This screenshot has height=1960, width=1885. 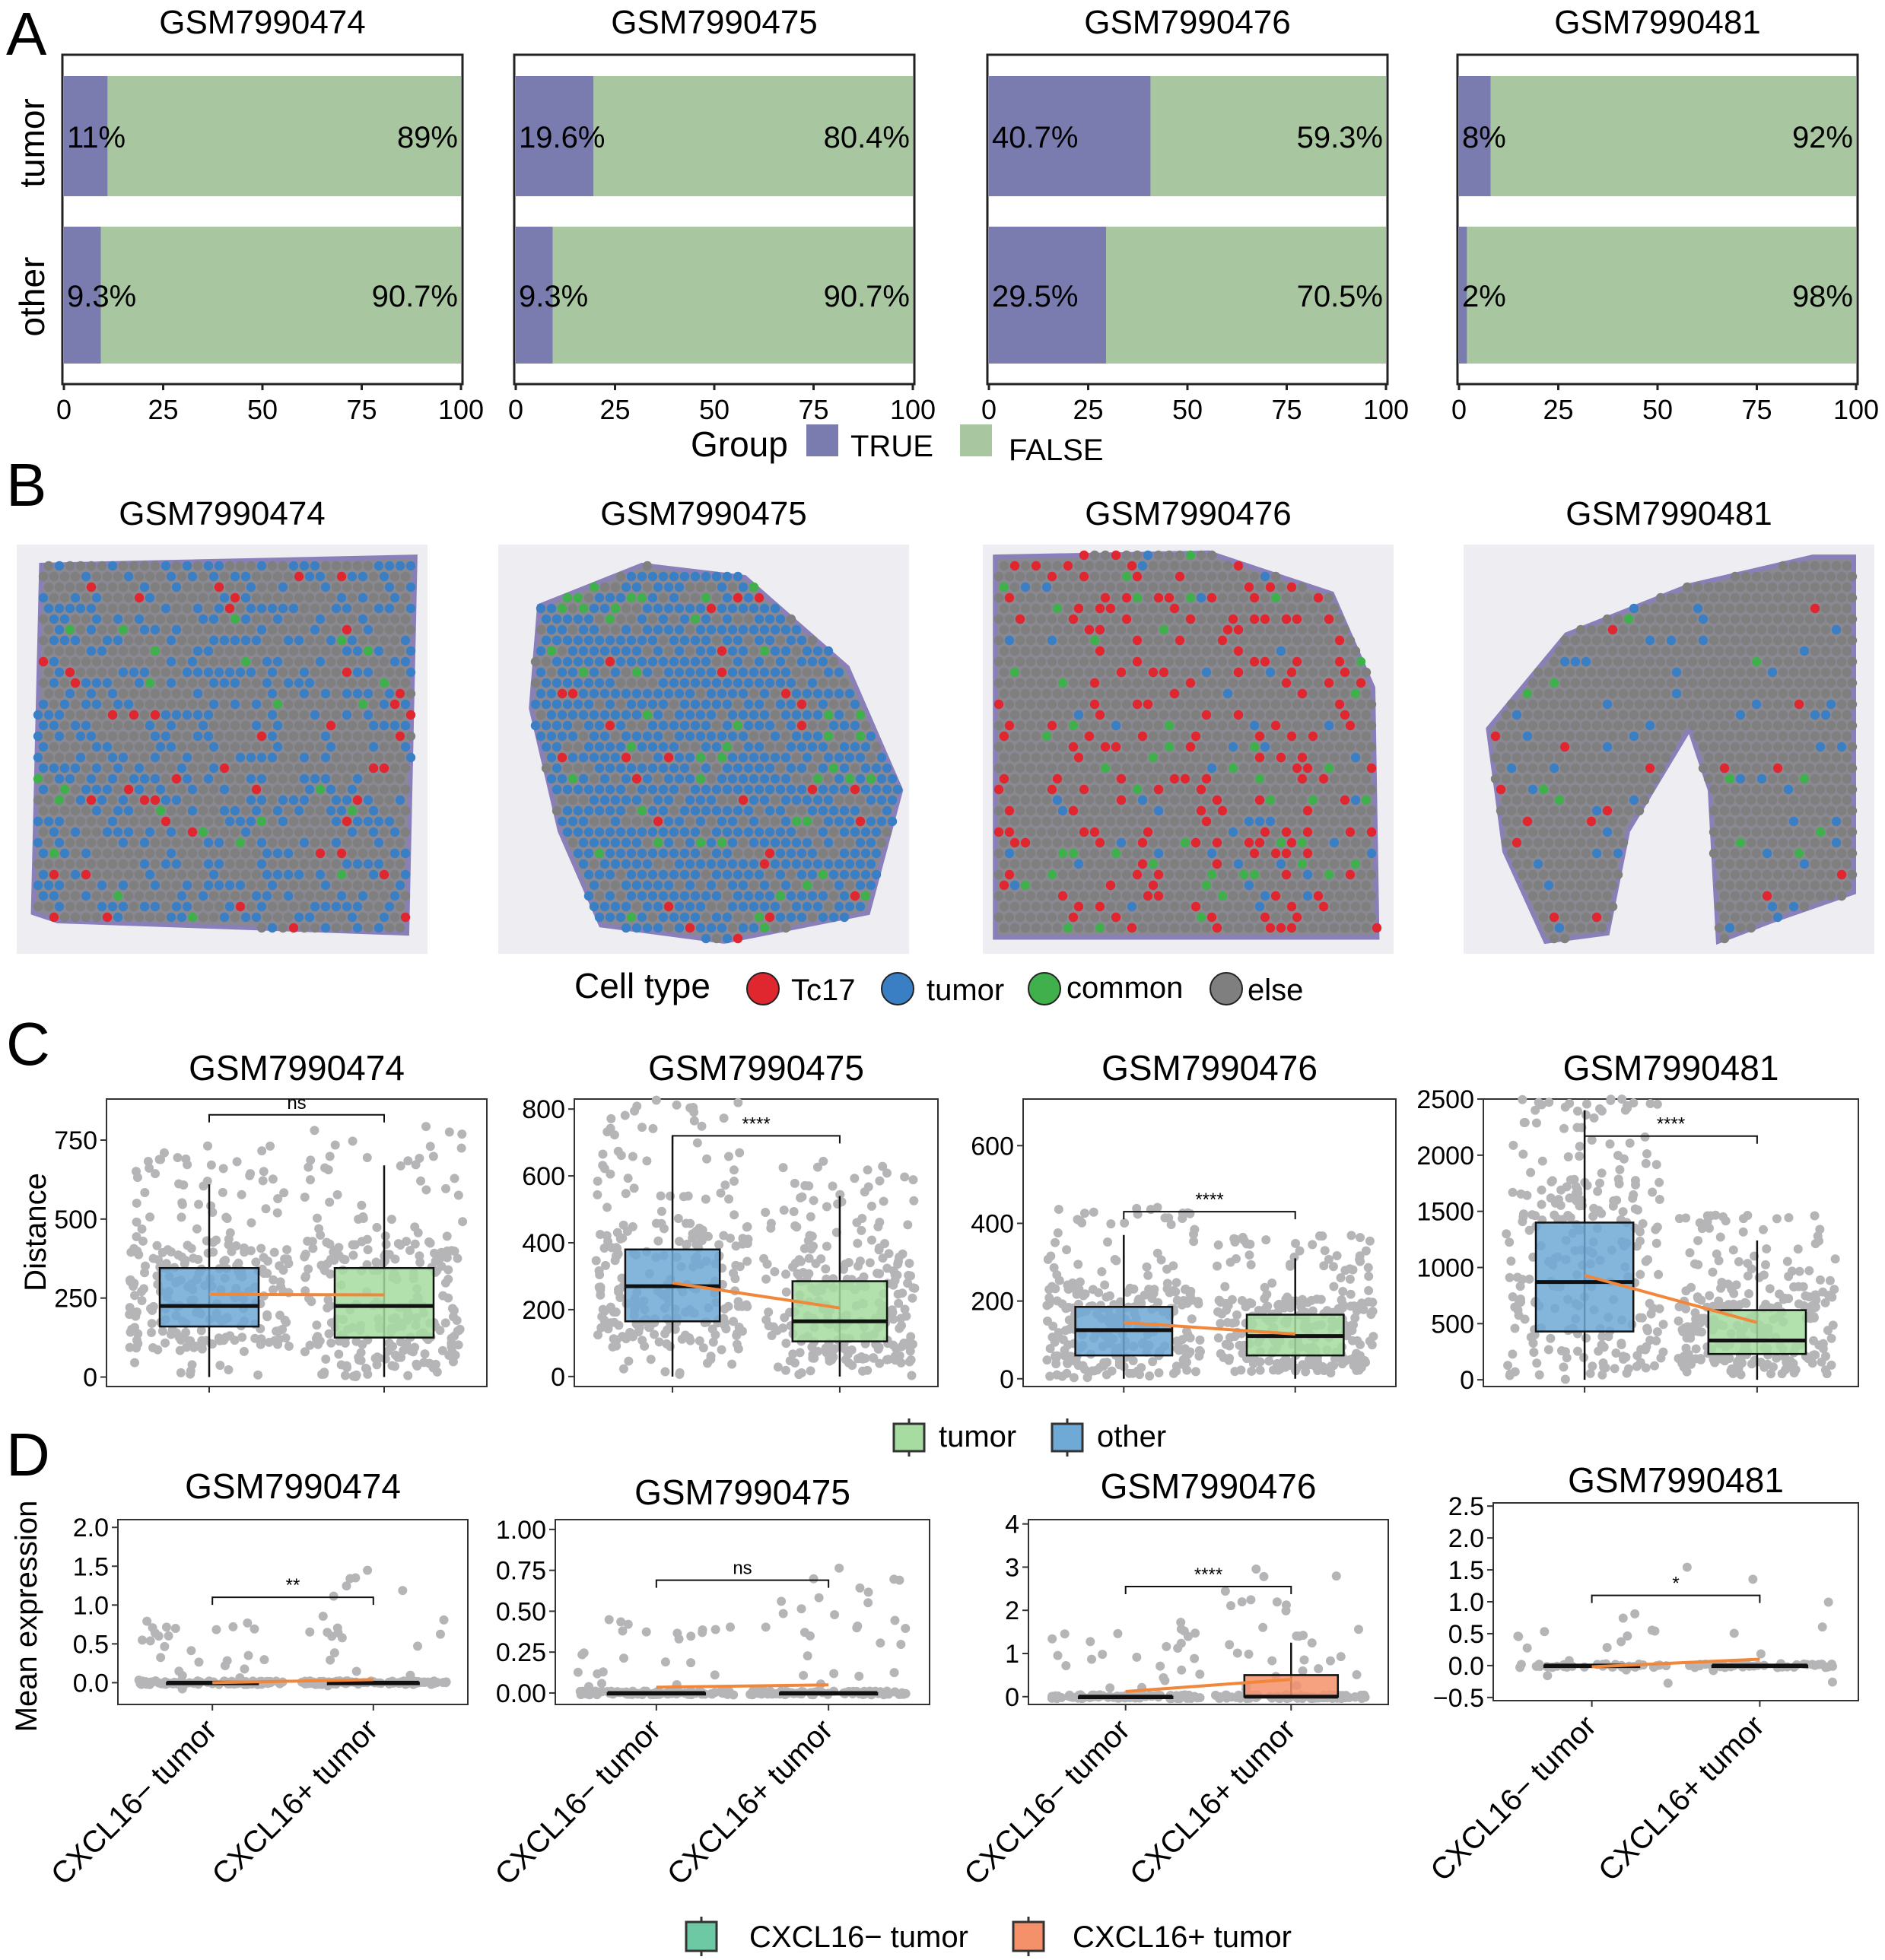 What do you see at coordinates (1355, 864) in the screenshot?
I see `b-spot-common` at bounding box center [1355, 864].